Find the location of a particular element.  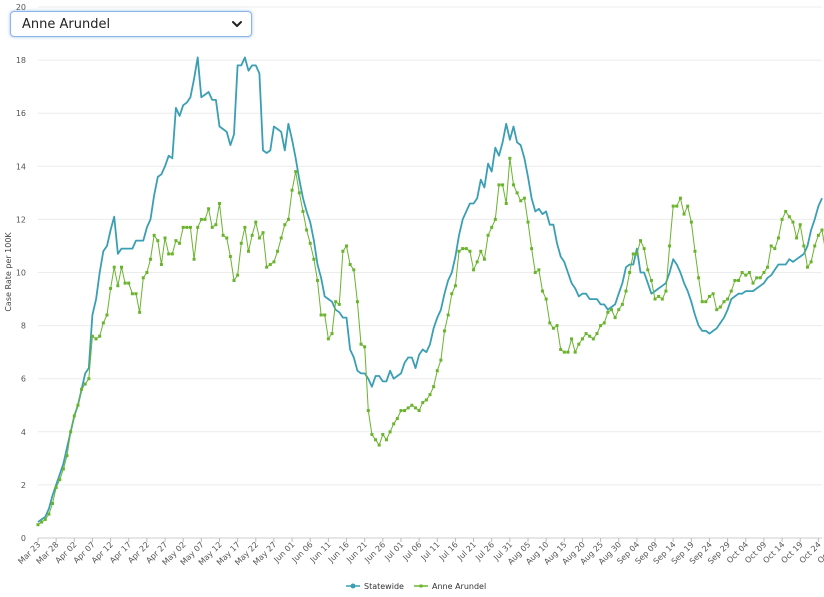

y-tick-label: 10 is located at coordinates (21, 273).